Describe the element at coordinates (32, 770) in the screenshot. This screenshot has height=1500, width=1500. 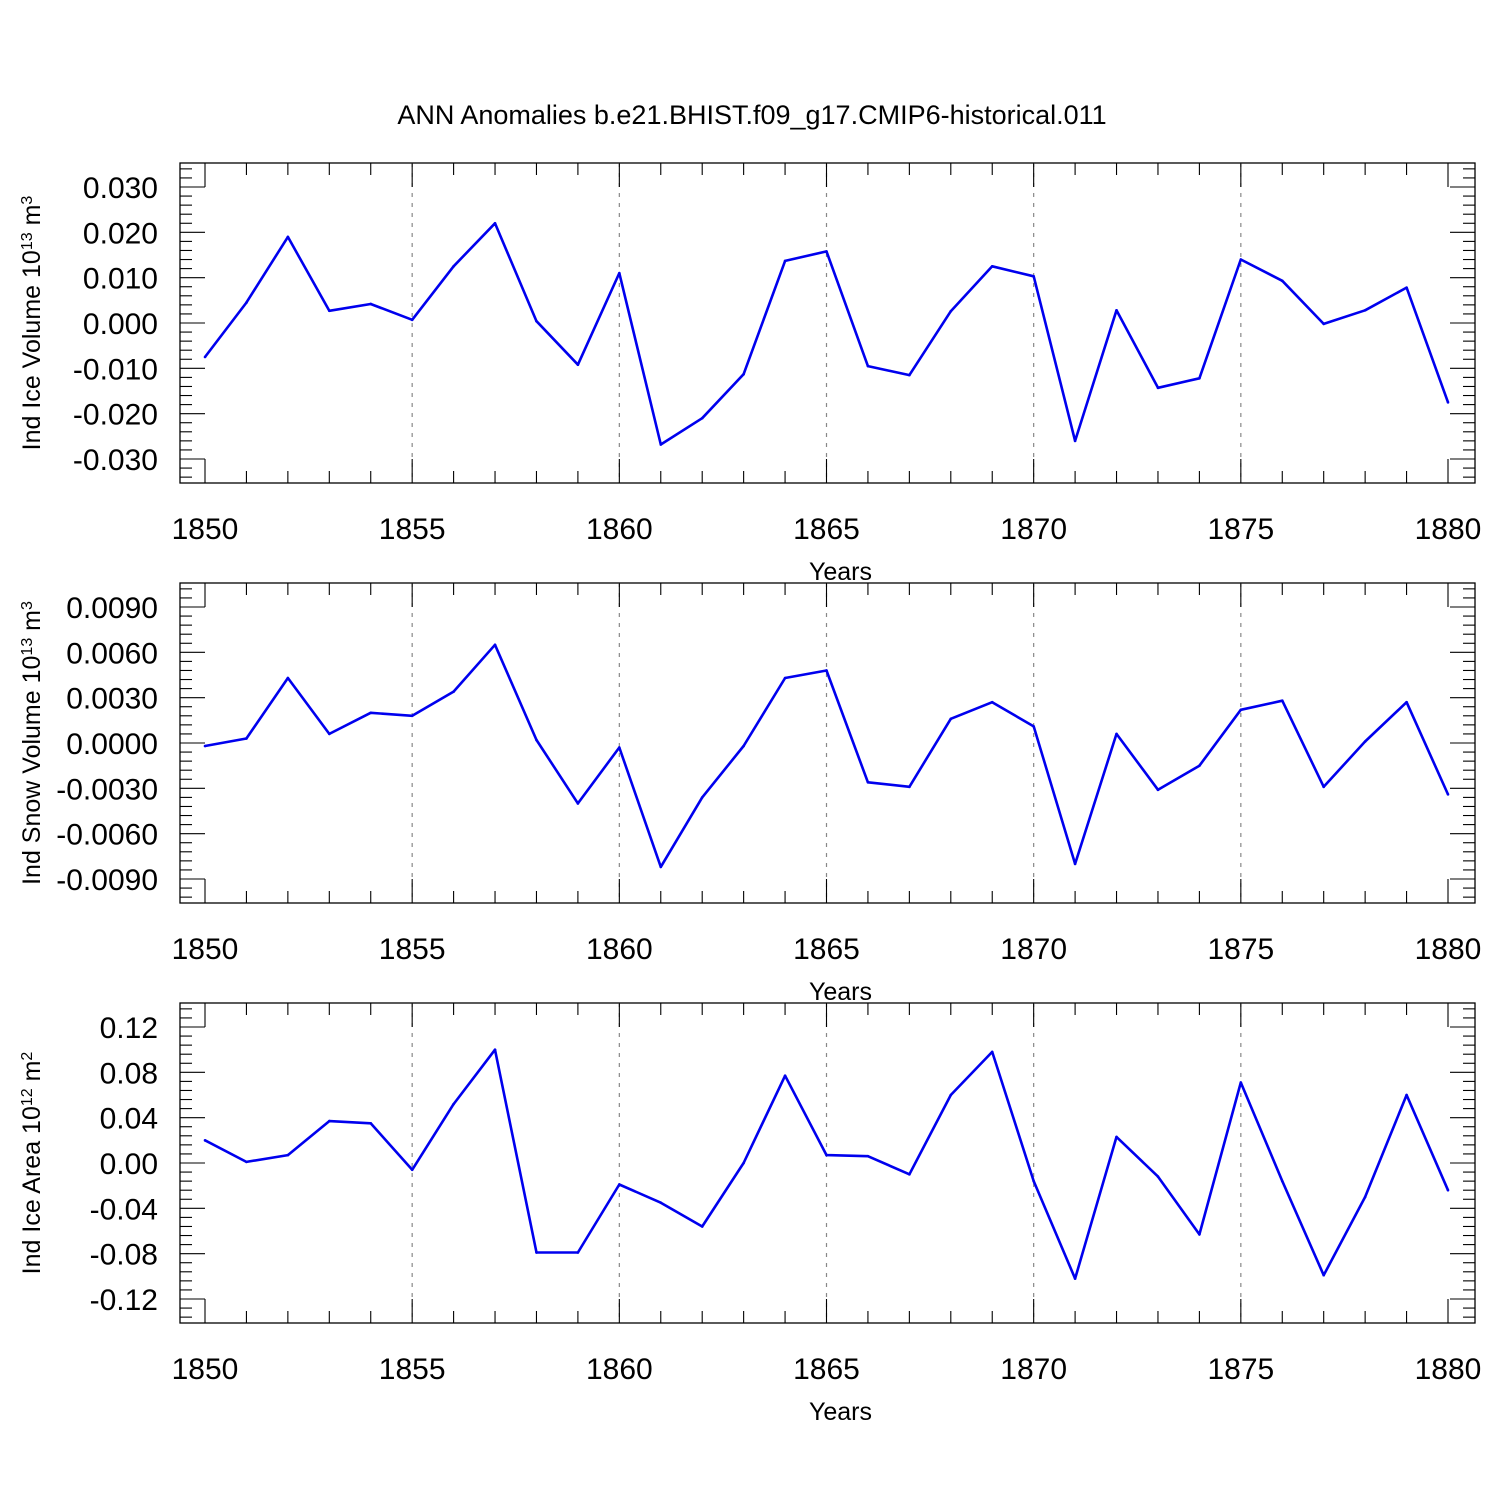
I see `y-axis-label-text: Ind Snow Volume 10` at that location.